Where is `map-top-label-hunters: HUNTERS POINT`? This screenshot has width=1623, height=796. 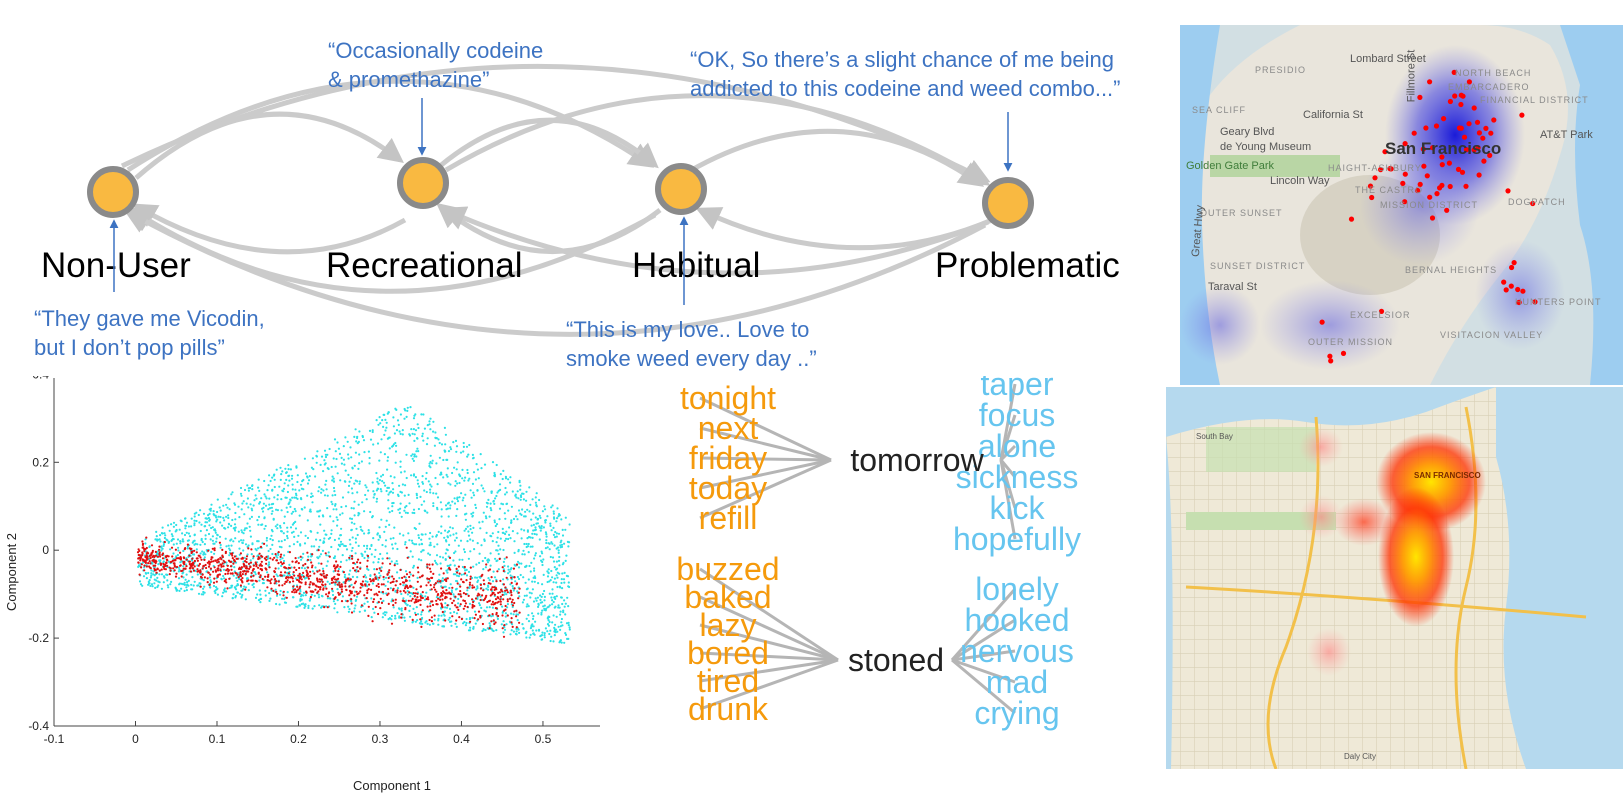
map-top-label-hunters: HUNTERS POINT is located at coordinates (1558, 302).